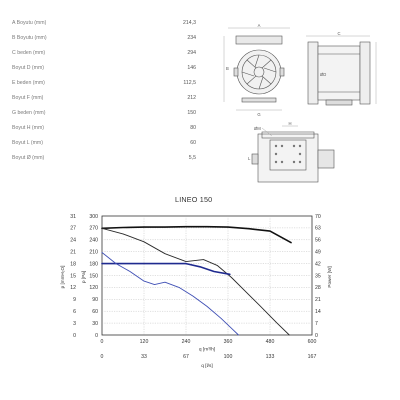  What do you see at coordinates (29, 38) in the screenshot?
I see `dimension-label: B Boyutu (mm)` at bounding box center [29, 38].